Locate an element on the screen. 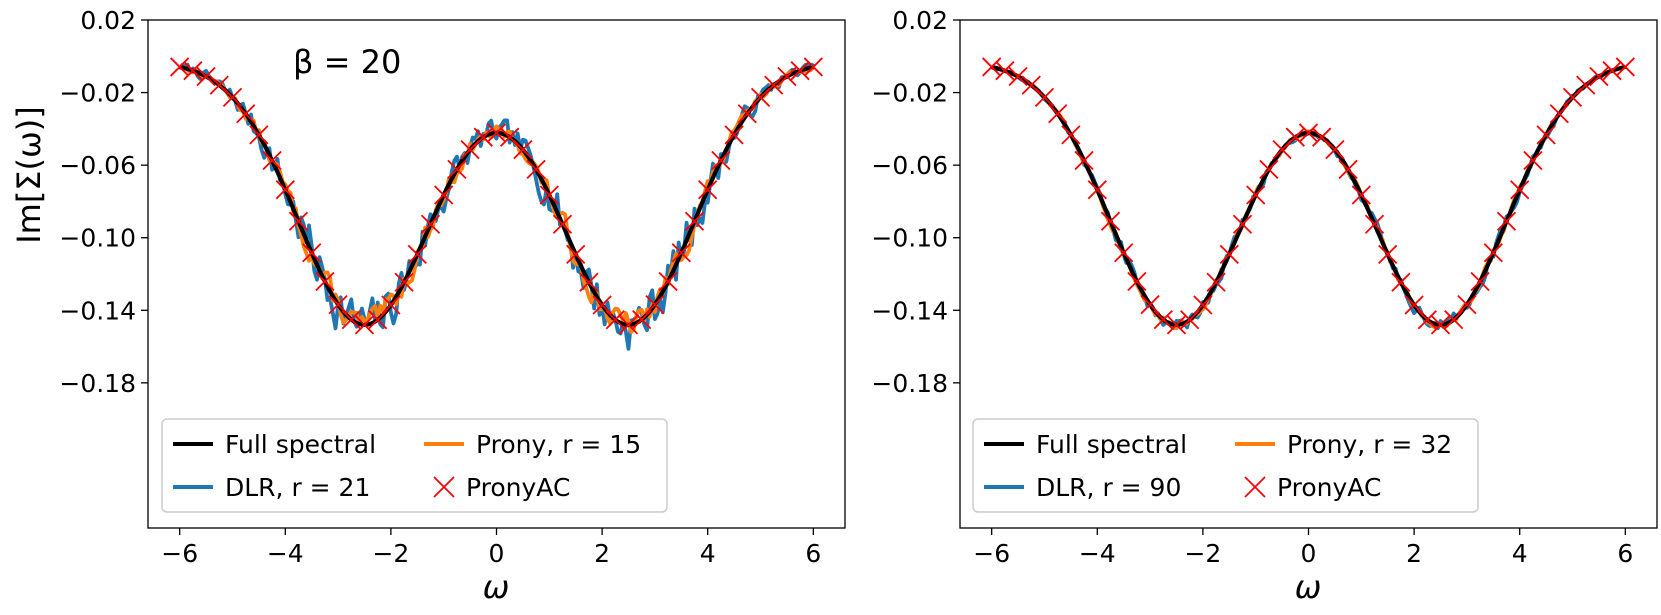  x-tick-label: 0 is located at coordinates (497, 553).